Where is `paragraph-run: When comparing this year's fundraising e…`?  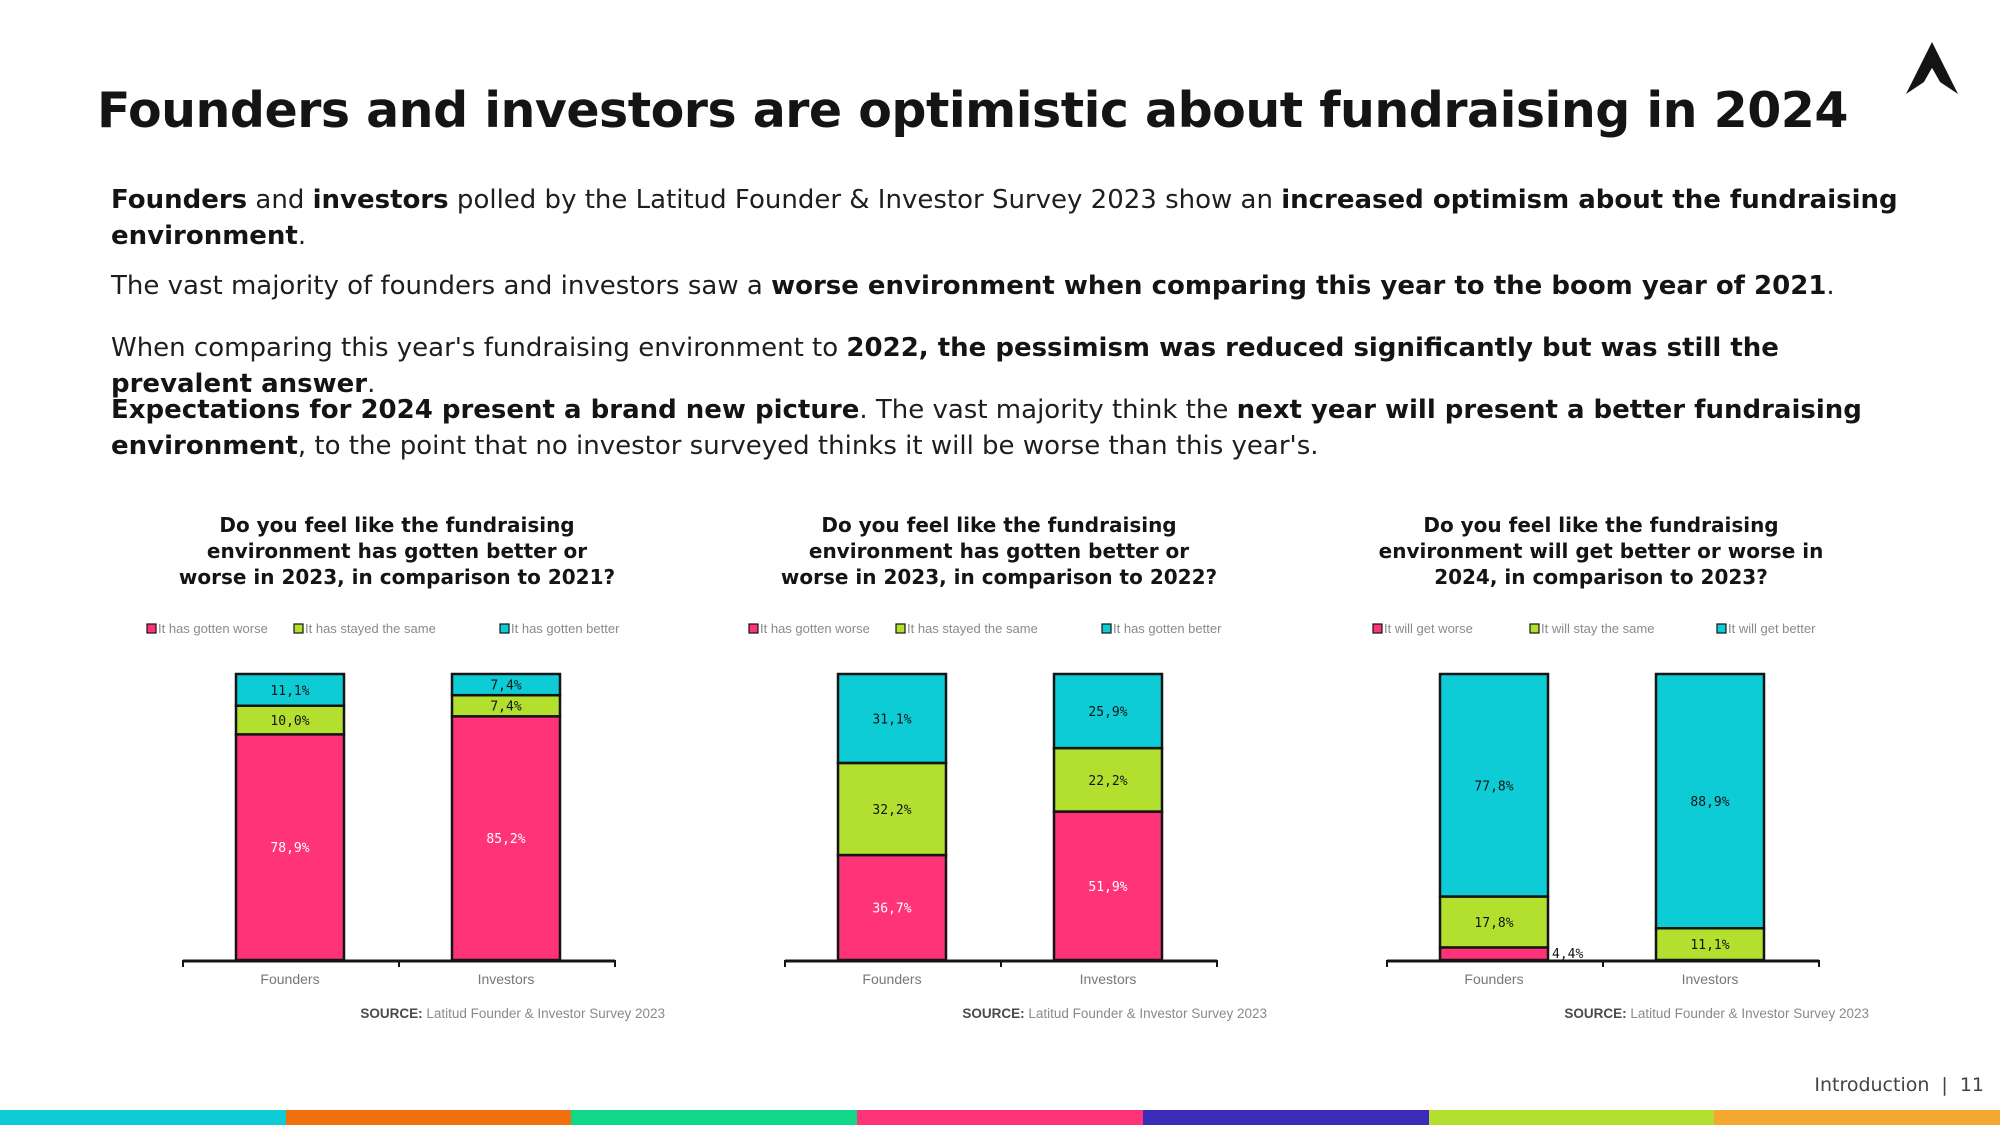
paragraph-run: When comparing this year's fundraising e… is located at coordinates (479, 348).